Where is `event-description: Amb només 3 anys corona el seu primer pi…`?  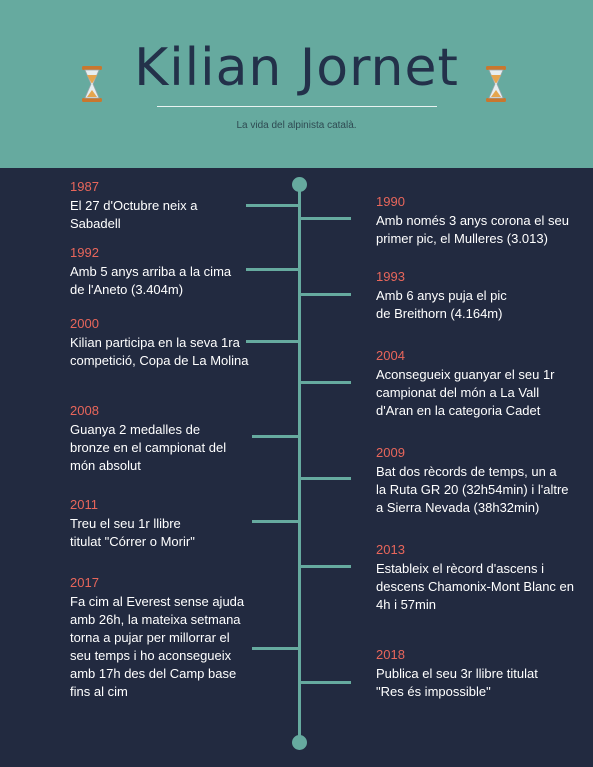 event-description: Amb només 3 anys corona el seu primer pi… is located at coordinates (472, 229).